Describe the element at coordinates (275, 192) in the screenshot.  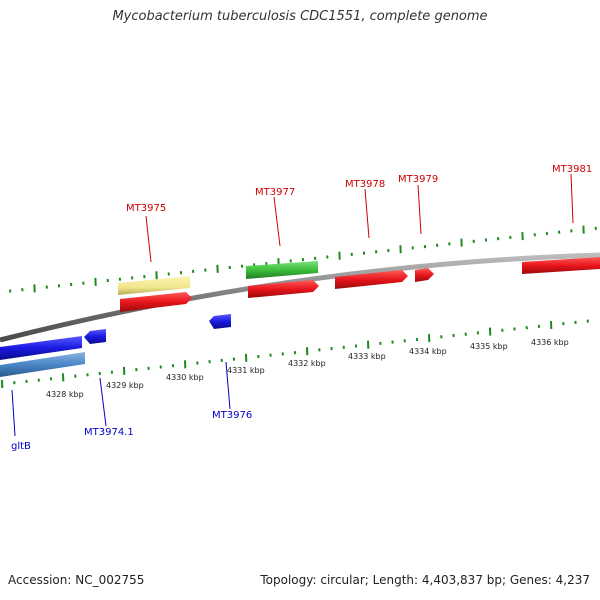
I see `gene-label: MT3977` at that location.